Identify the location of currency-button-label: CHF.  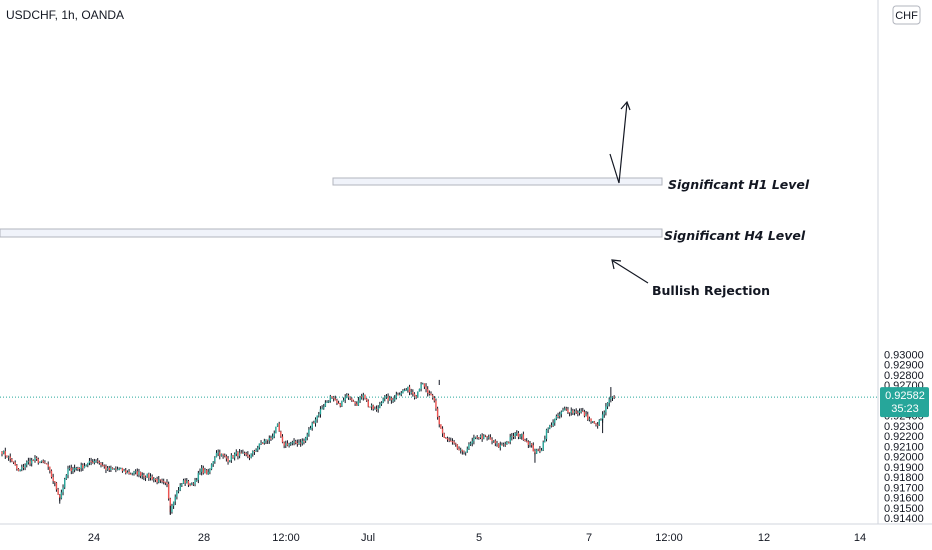
(906, 16).